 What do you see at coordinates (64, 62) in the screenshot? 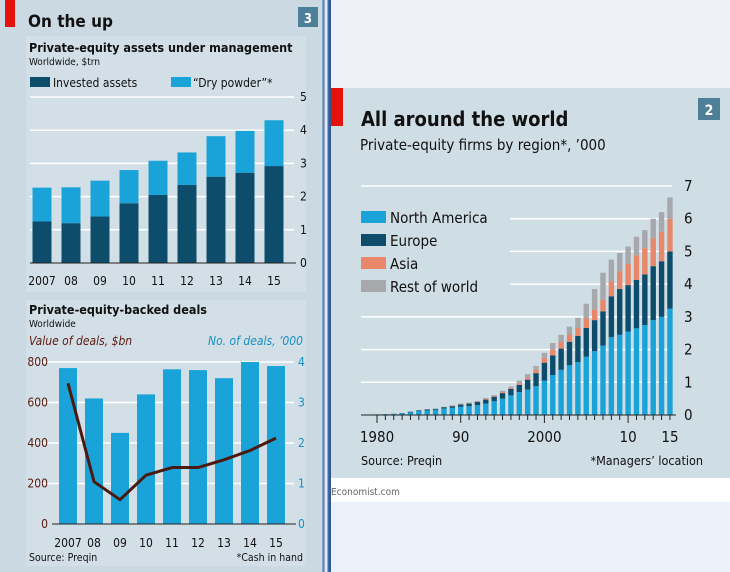
I see `assets-chart-subtitle: Worldwide, $trn` at bounding box center [64, 62].